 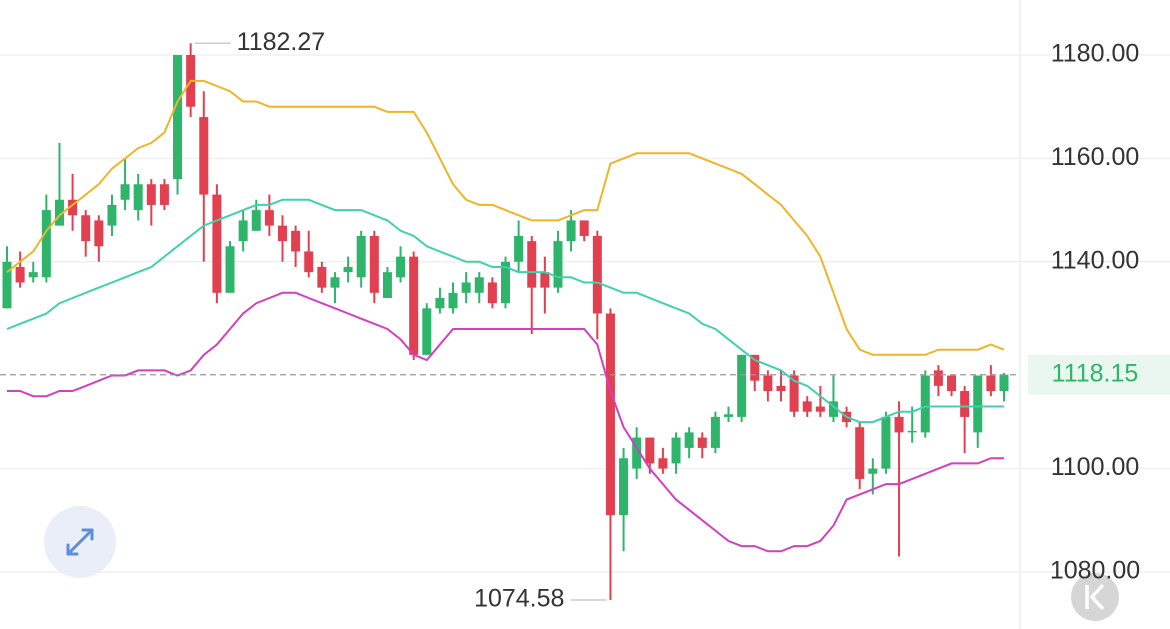 I want to click on price-tag, so click(x=1099, y=374).